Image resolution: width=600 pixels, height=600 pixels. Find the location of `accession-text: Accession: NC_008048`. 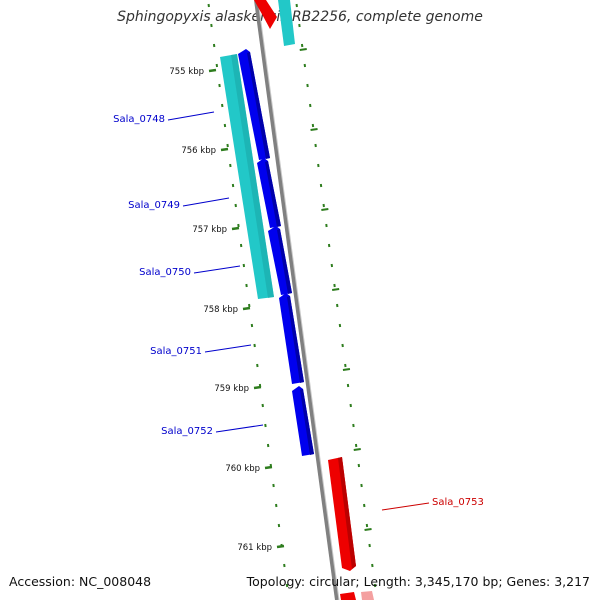

accession-text: Accession: NC_008048 is located at coordinates (80, 581).